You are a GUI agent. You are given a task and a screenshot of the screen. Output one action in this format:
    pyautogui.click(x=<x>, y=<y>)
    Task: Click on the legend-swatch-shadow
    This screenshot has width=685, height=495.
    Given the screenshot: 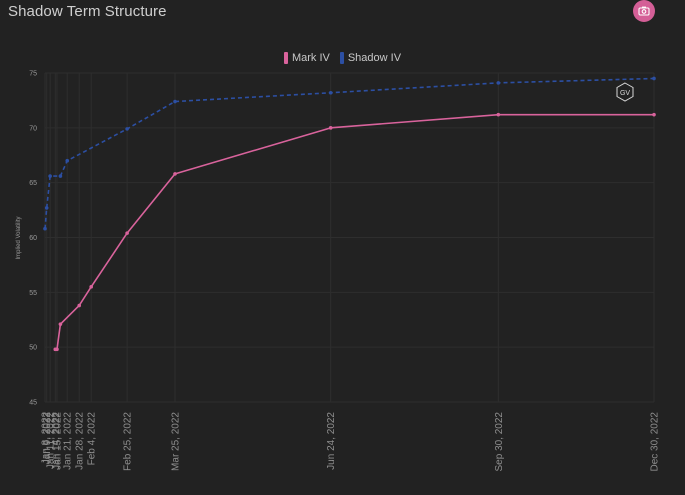 What is the action you would take?
    pyautogui.click(x=341, y=58)
    